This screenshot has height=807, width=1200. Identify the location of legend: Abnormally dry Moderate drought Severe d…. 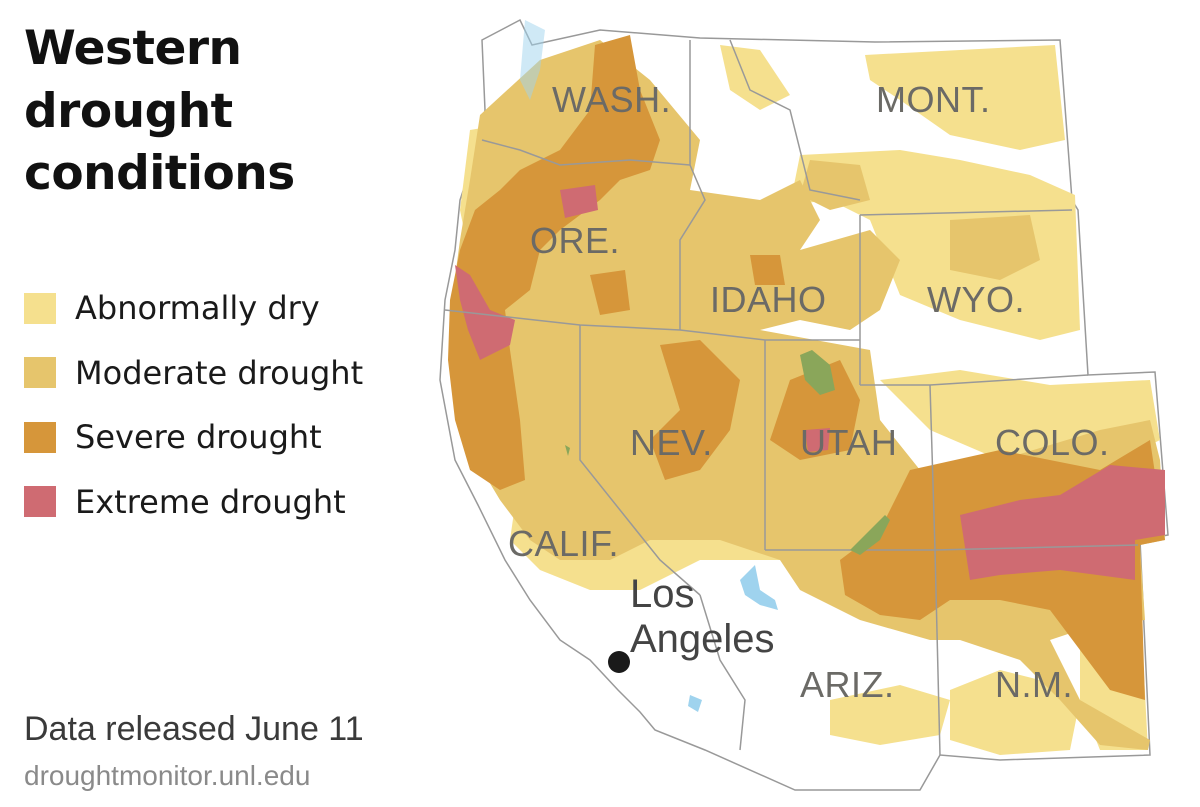
(193, 405).